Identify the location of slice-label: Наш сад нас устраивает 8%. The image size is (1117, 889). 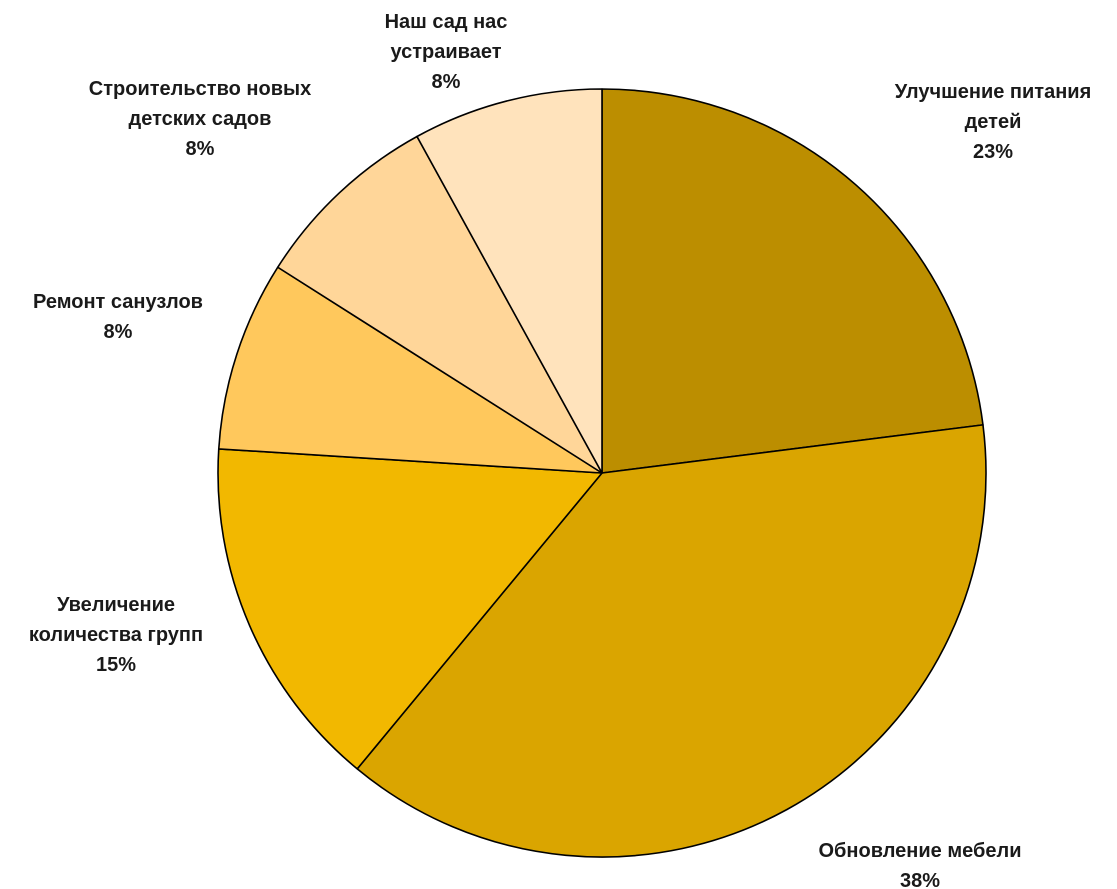
(446, 52).